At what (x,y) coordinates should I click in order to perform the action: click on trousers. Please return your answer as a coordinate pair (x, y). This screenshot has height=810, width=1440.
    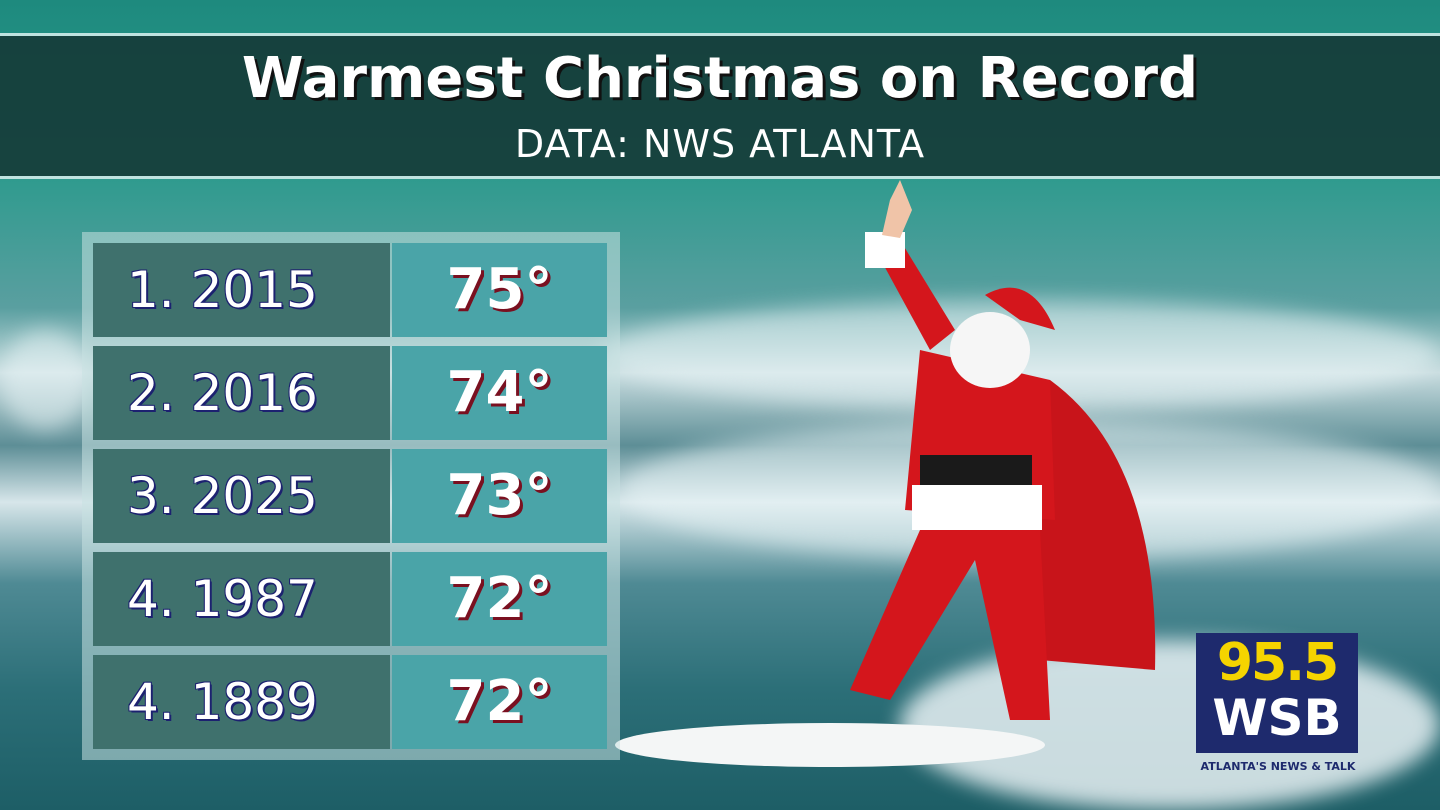
    Looking at the image, I should click on (950, 625).